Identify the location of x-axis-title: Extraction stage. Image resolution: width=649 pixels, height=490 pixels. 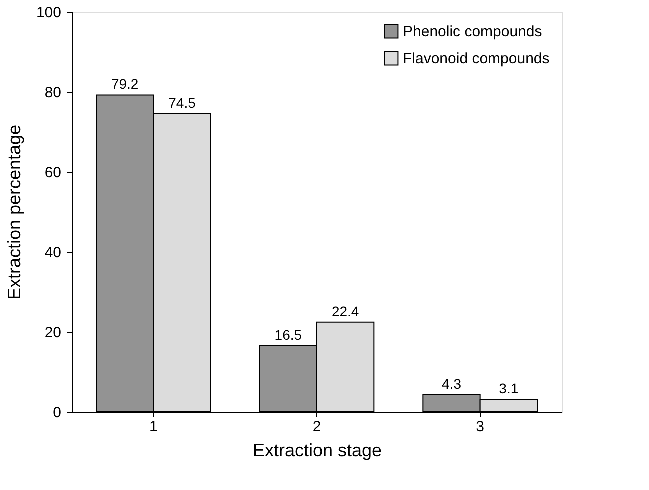
(317, 450).